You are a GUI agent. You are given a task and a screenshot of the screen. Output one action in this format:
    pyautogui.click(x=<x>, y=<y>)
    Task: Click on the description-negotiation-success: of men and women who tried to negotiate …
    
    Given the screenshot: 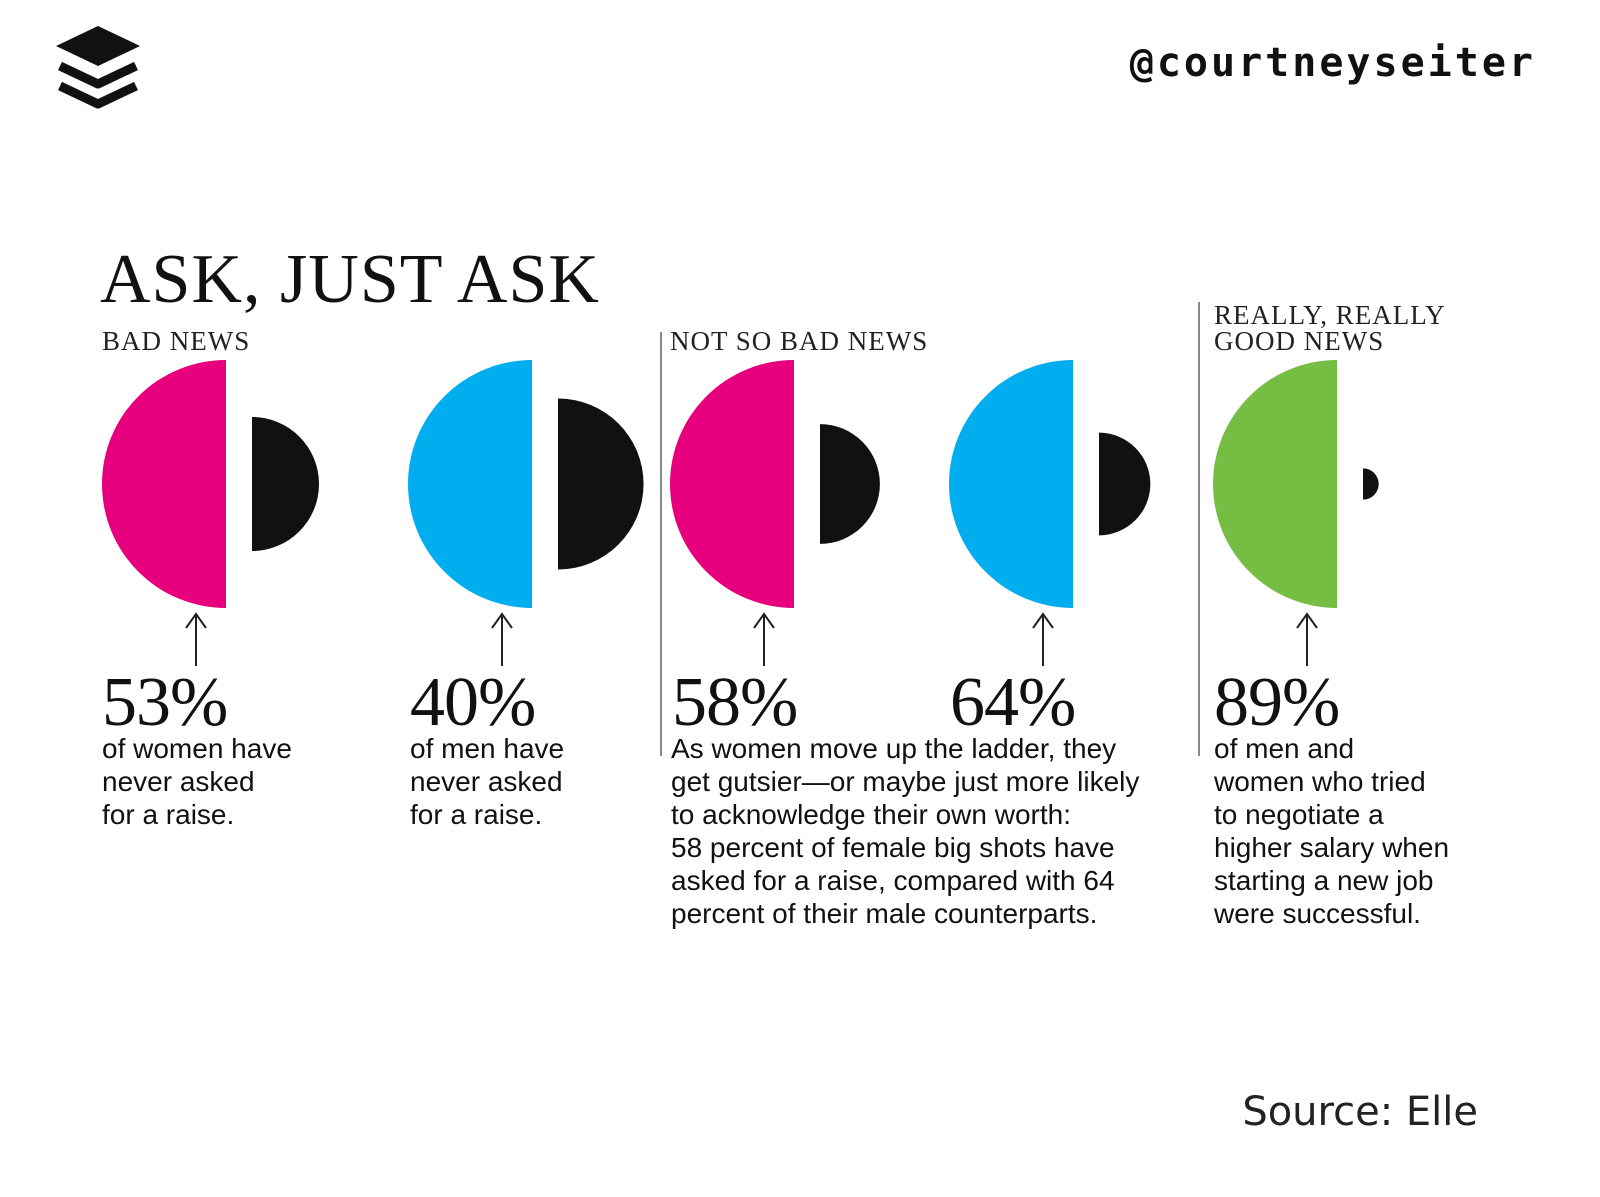 What is the action you would take?
    pyautogui.click(x=1332, y=831)
    